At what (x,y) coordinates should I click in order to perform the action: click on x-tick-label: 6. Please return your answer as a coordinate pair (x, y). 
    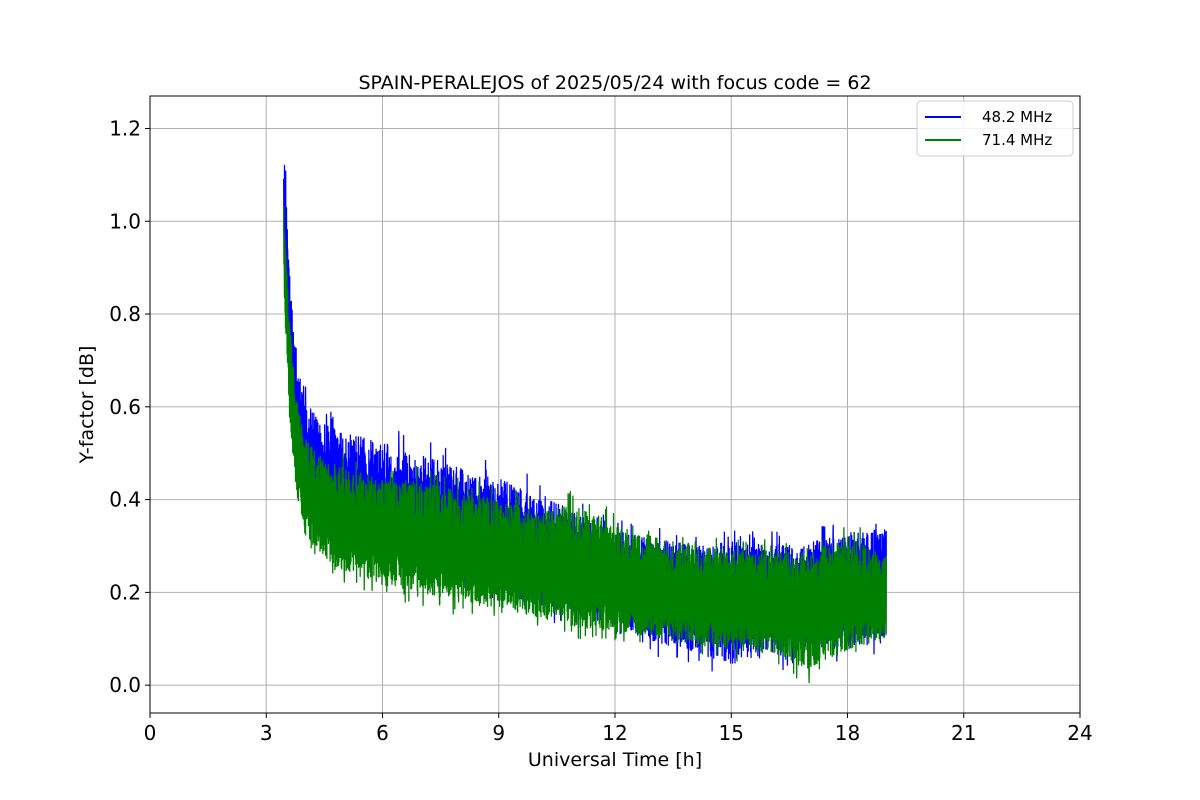
    Looking at the image, I should click on (382, 733).